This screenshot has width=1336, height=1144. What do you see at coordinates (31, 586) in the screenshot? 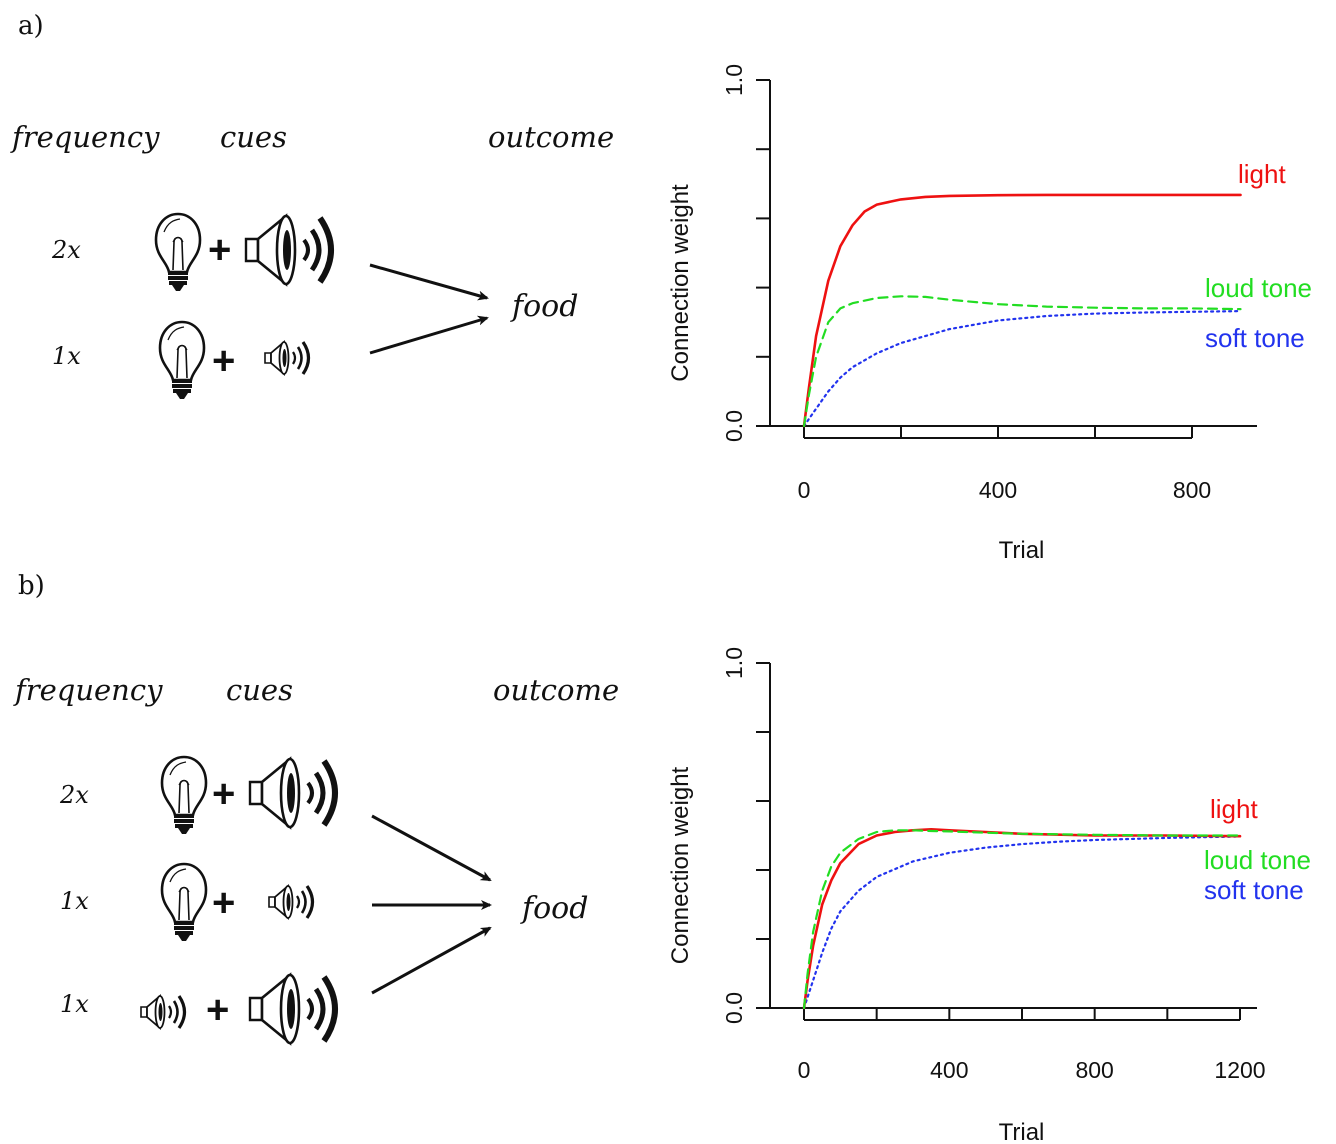
I see `panel-label-b: b)` at bounding box center [31, 586].